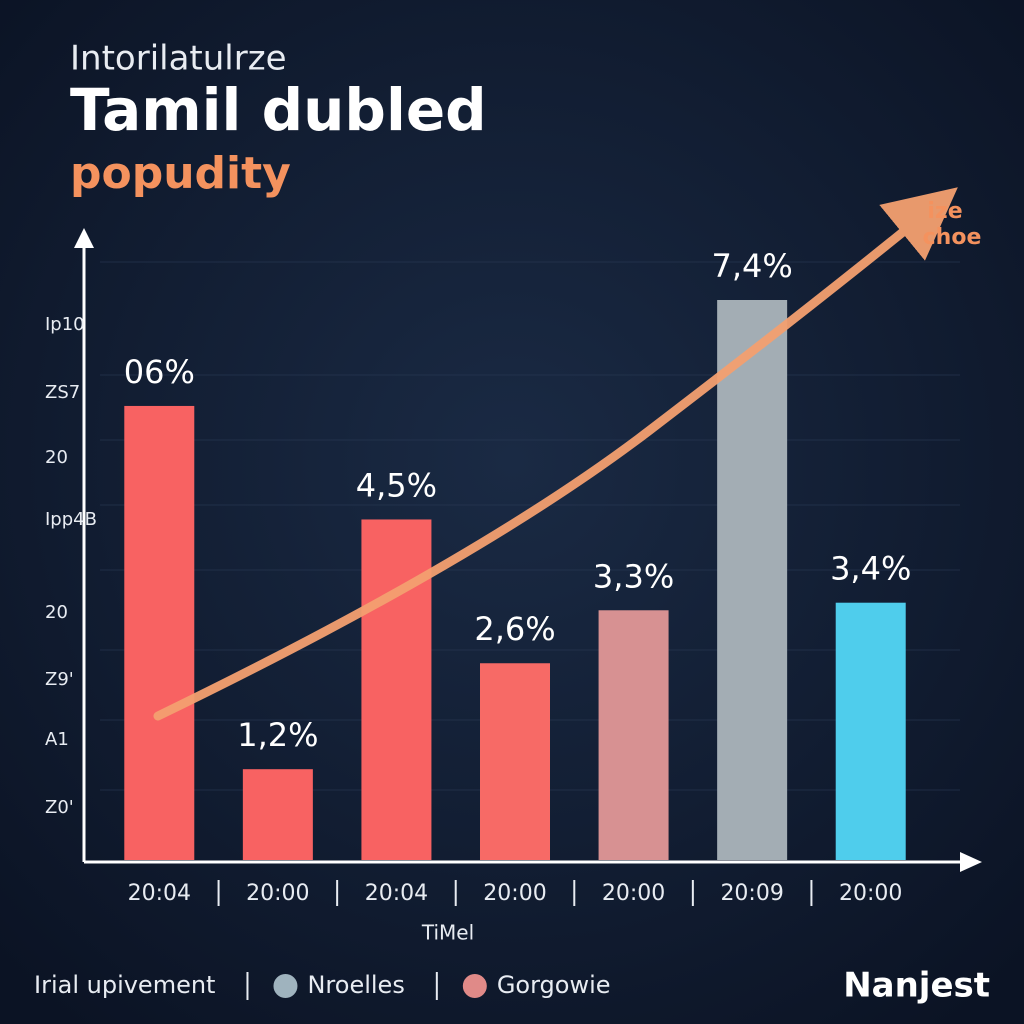 The image size is (1024, 1024). Describe the element at coordinates (971, 862) in the screenshot. I see `x-axis-arrow` at that location.